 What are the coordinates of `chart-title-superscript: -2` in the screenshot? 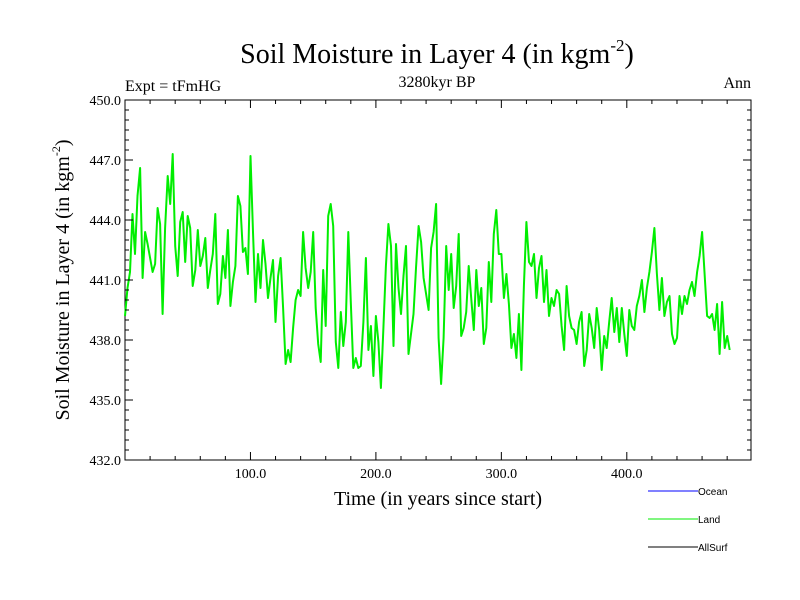 It's located at (617, 45).